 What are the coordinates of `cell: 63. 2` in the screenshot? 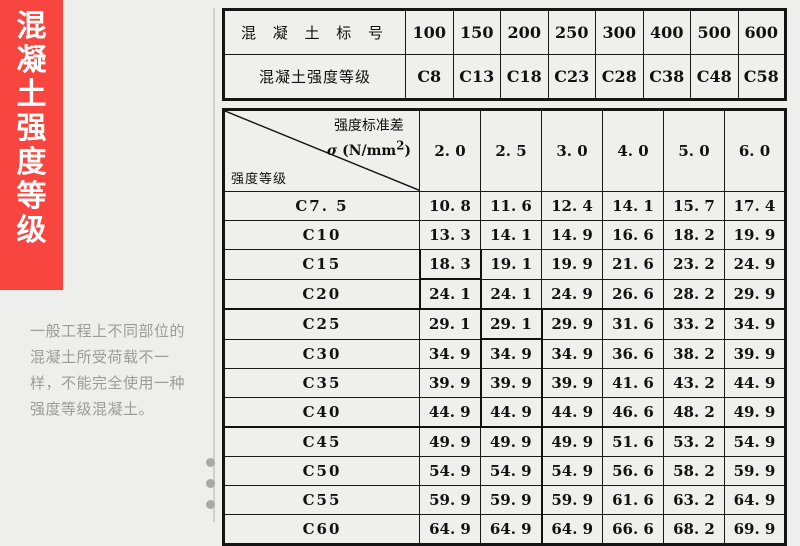 It's located at (694, 500).